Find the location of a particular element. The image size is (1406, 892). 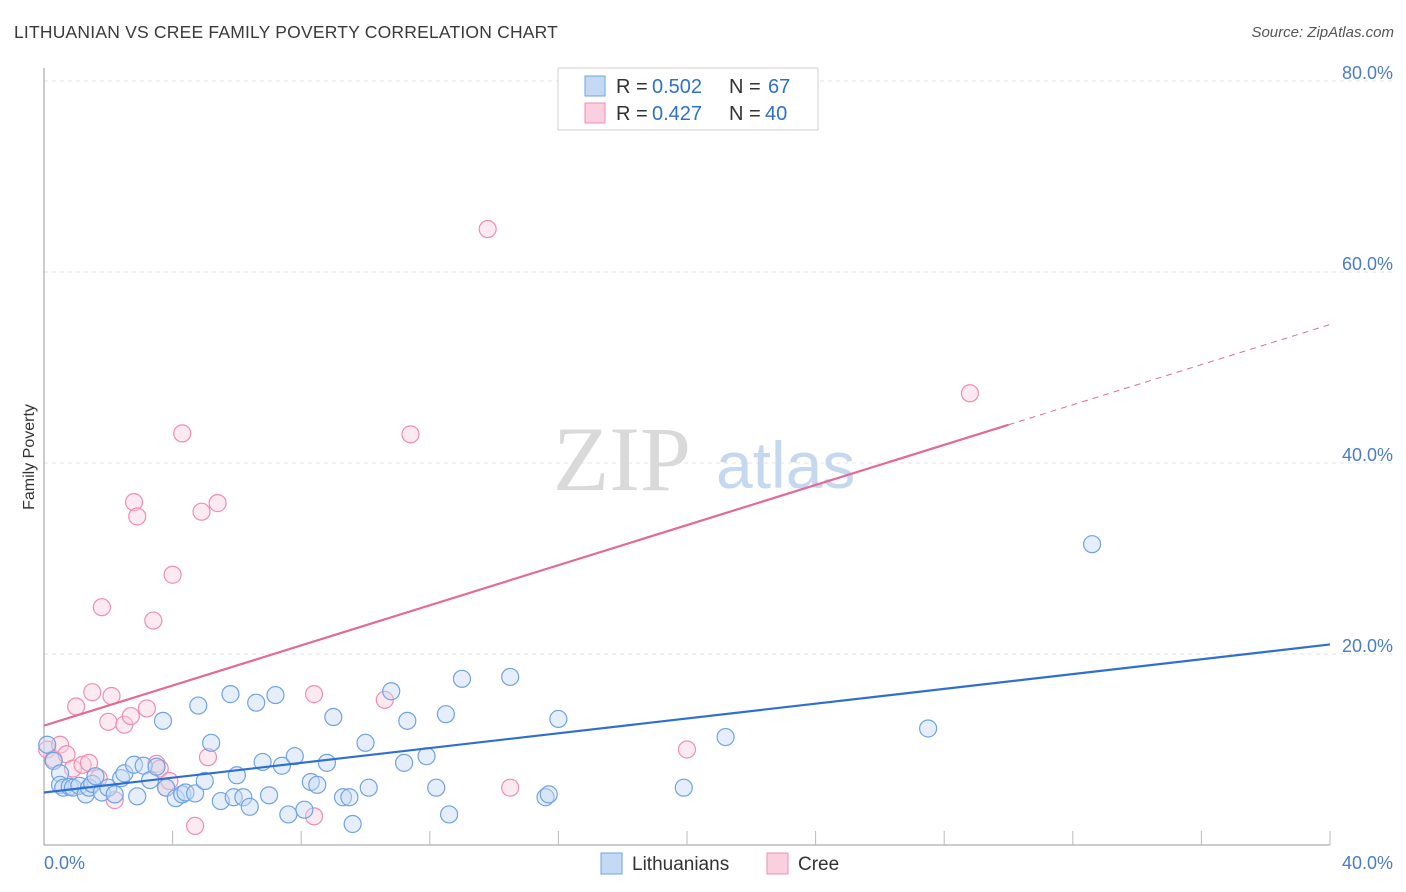

legend-n-label-1: N = is located at coordinates (745, 87).